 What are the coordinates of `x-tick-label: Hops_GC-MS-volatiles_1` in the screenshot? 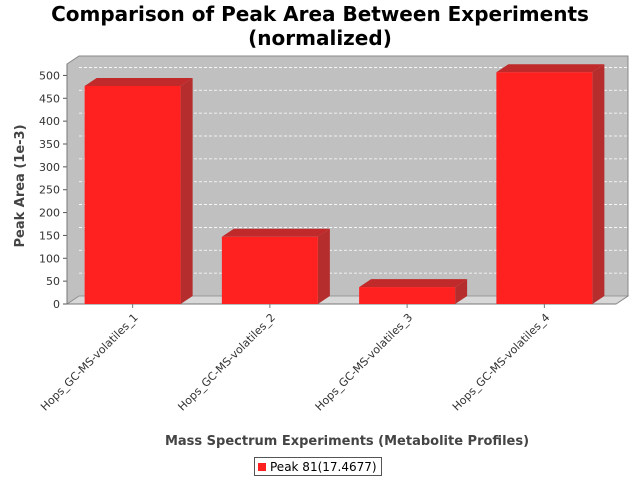 It's located at (89, 362).